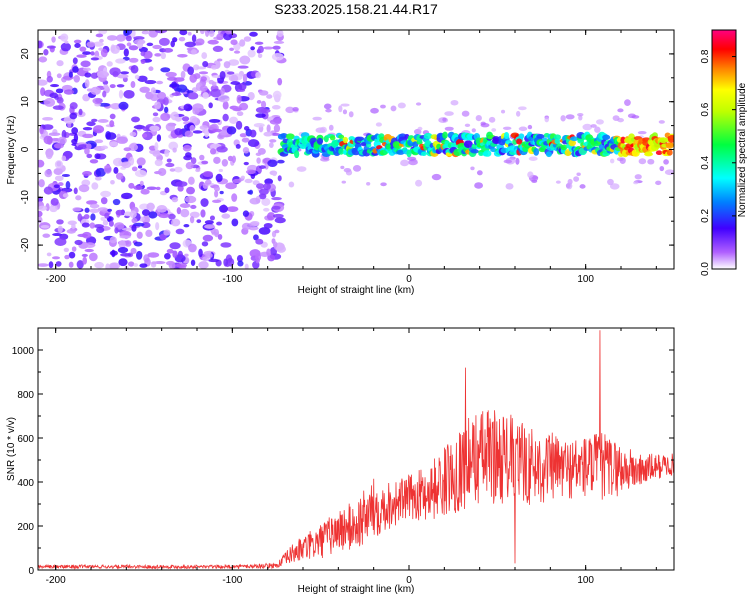 Image resolution: width=750 pixels, height=600 pixels. I want to click on x-tick-label: 100, so click(585, 279).